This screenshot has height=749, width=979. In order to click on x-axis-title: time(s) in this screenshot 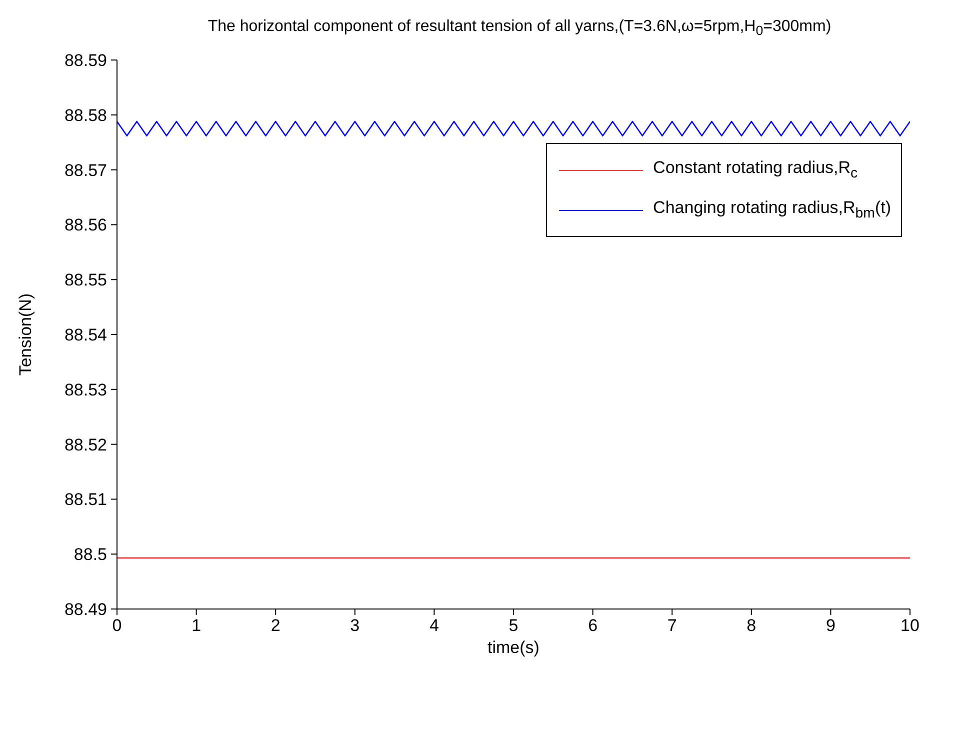, I will do `click(514, 647)`.